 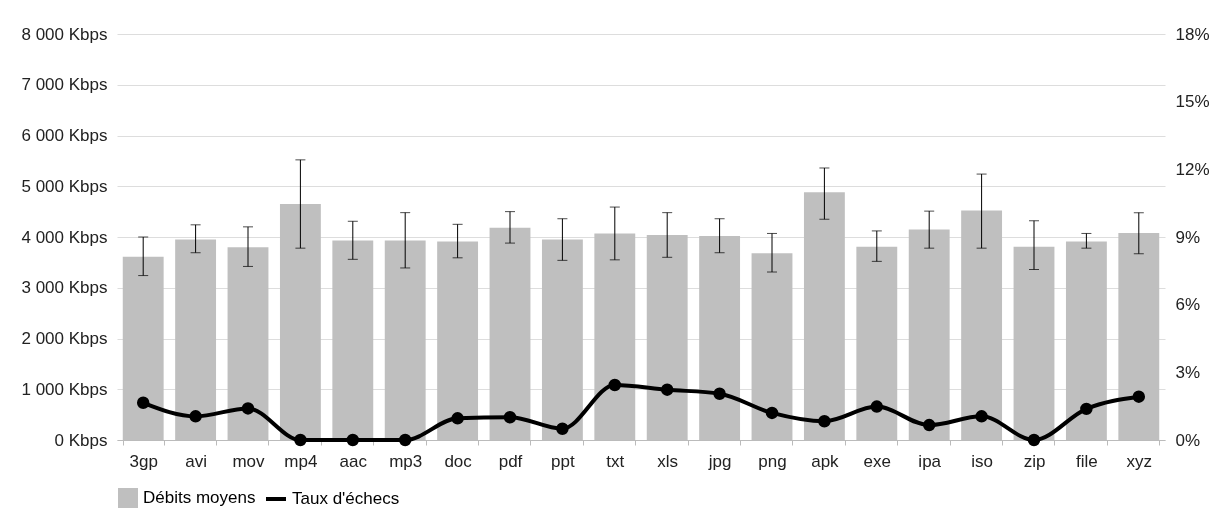 I want to click on x-tick-label: txt, so click(x=615, y=461).